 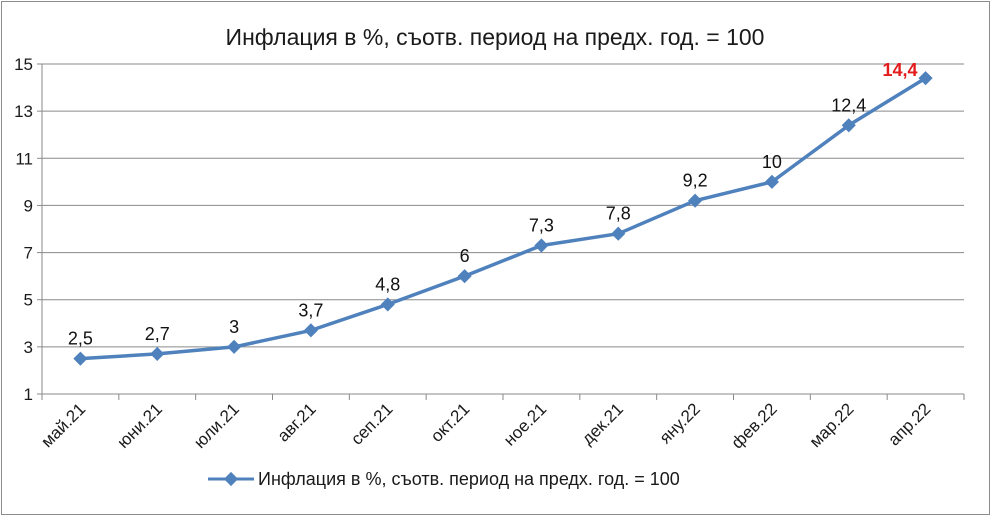 I want to click on y-tick-label: 11, so click(x=24, y=158).